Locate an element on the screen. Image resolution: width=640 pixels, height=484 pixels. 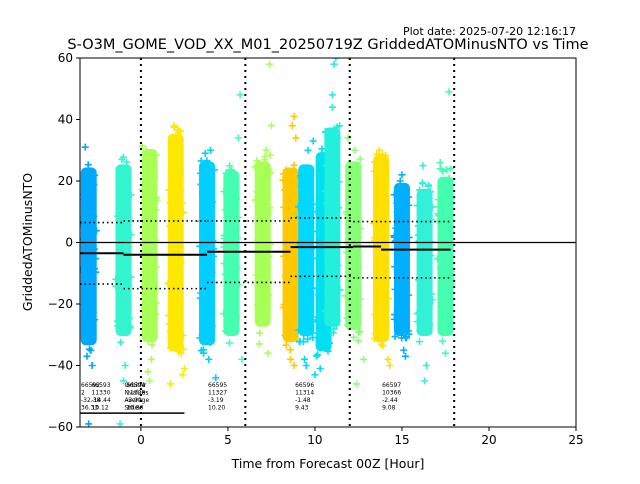
stats-text: 11328 is located at coordinates (135, 393).